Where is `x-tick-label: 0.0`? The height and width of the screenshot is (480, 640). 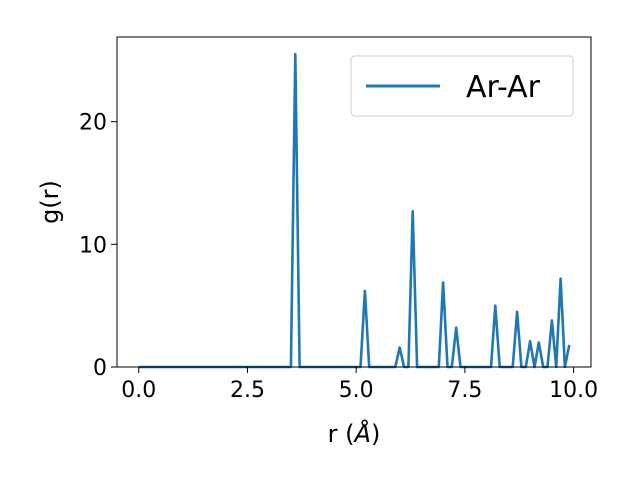 x-tick-label: 0.0 is located at coordinates (138, 390).